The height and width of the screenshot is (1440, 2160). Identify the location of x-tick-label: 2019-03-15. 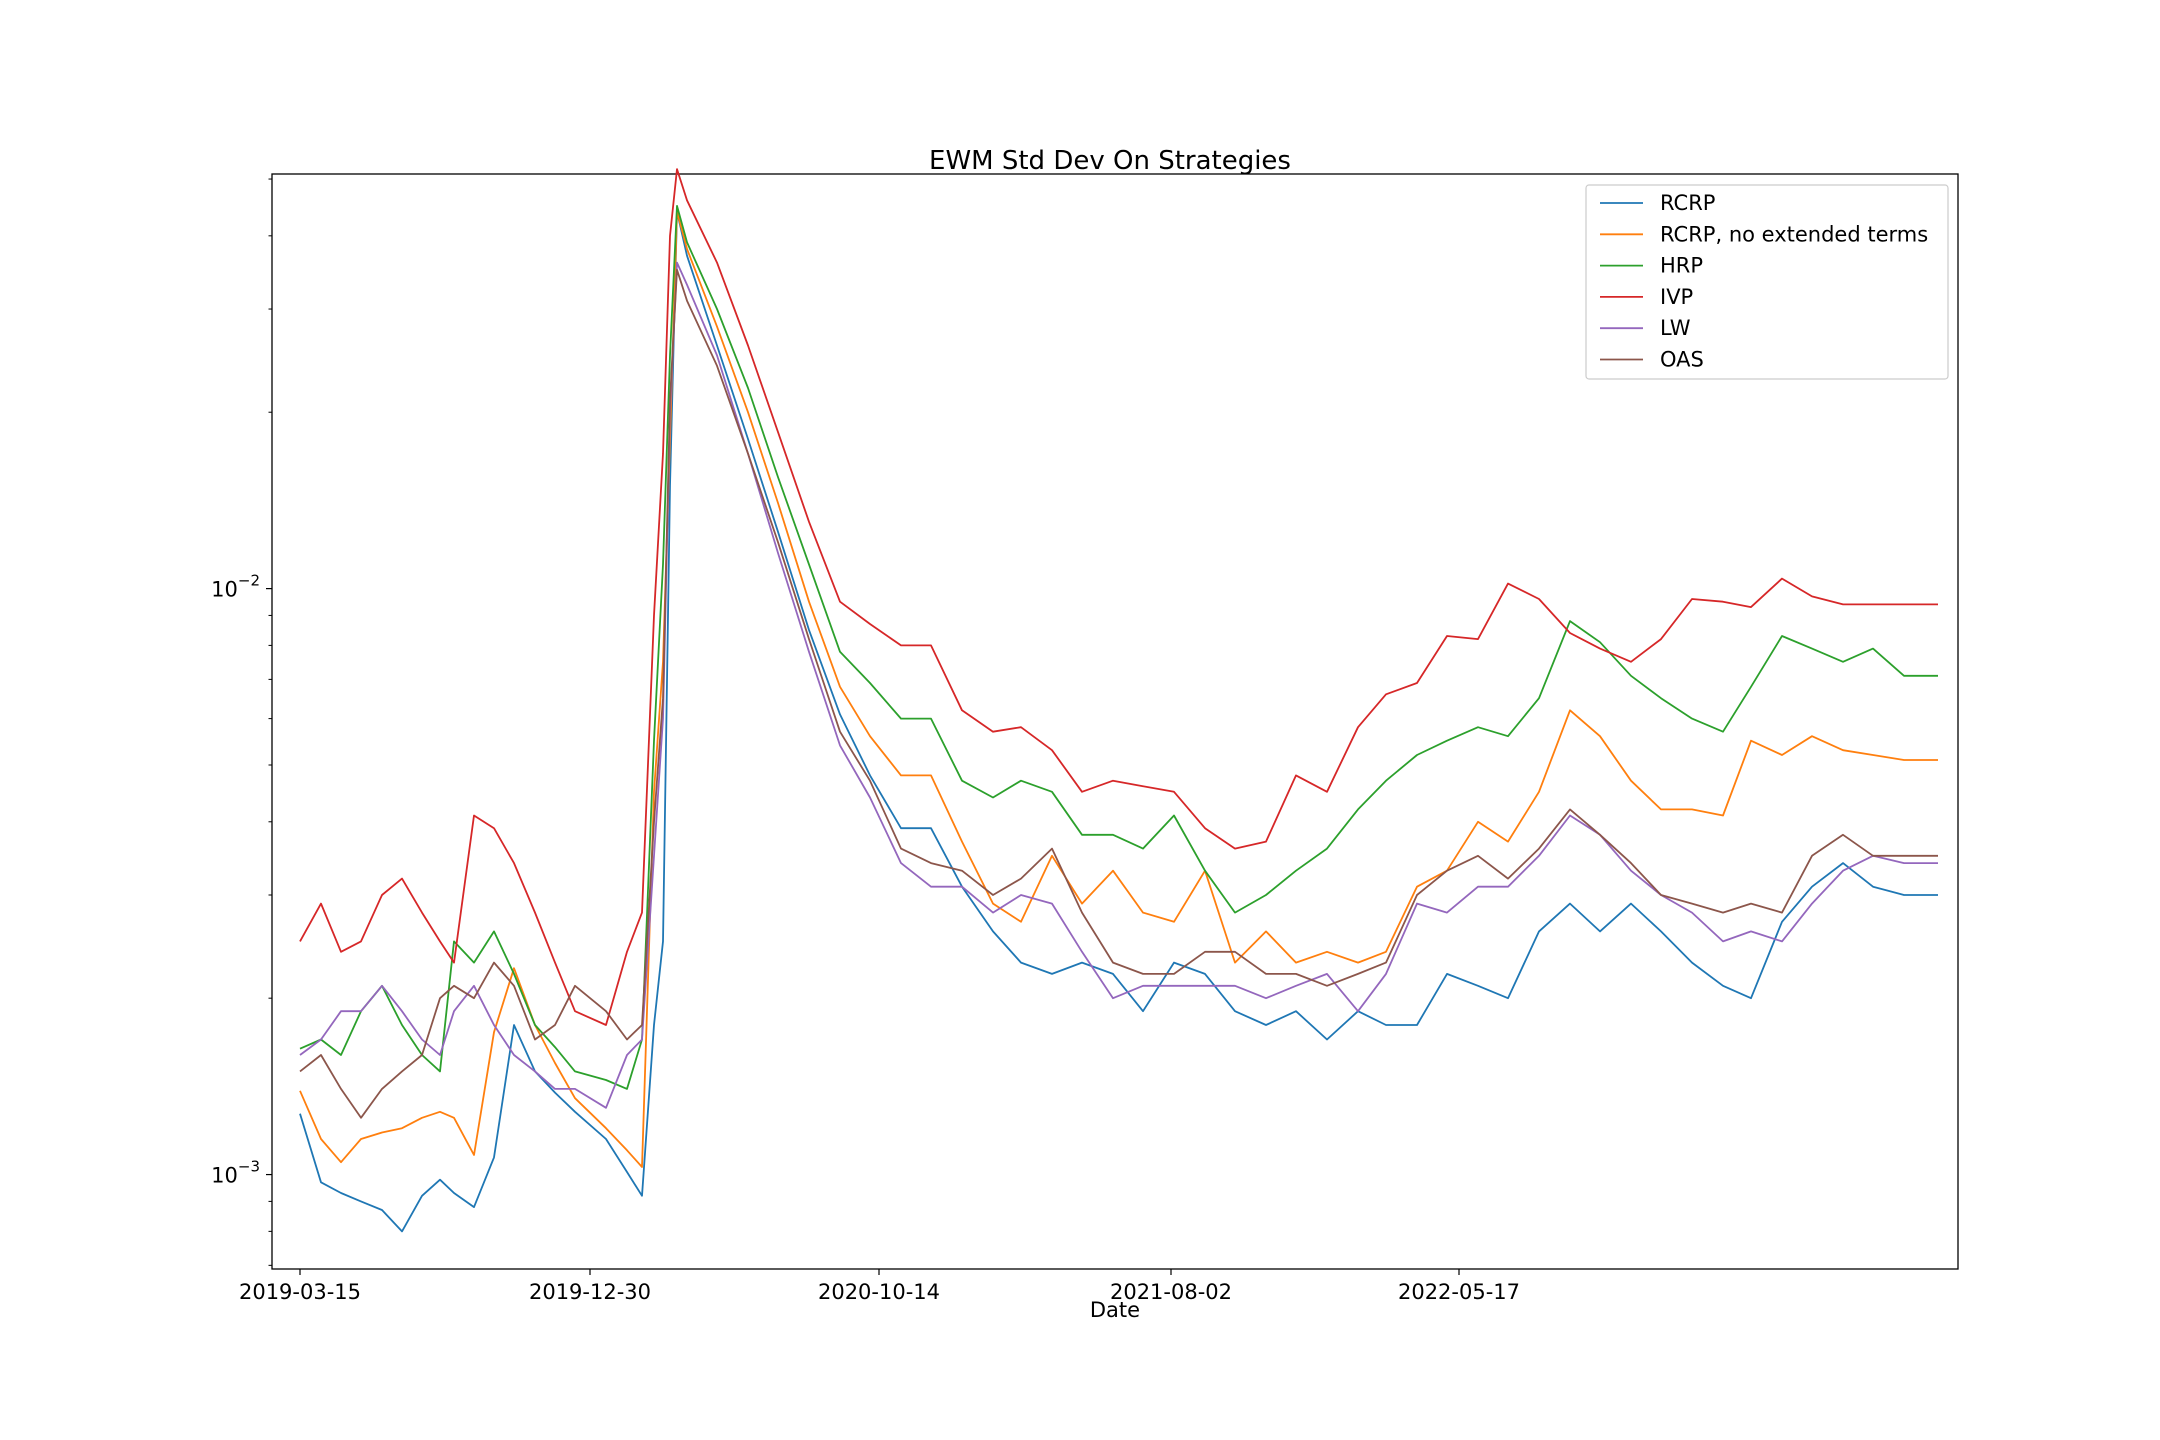
(300, 1292).